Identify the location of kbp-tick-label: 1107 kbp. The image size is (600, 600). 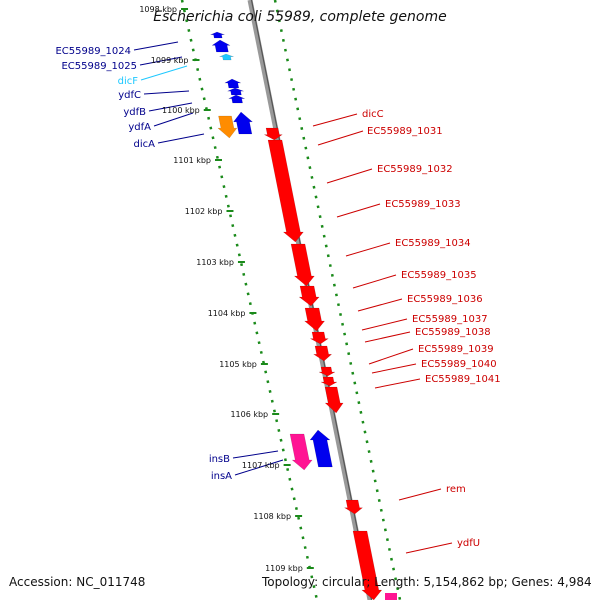
(261, 465).